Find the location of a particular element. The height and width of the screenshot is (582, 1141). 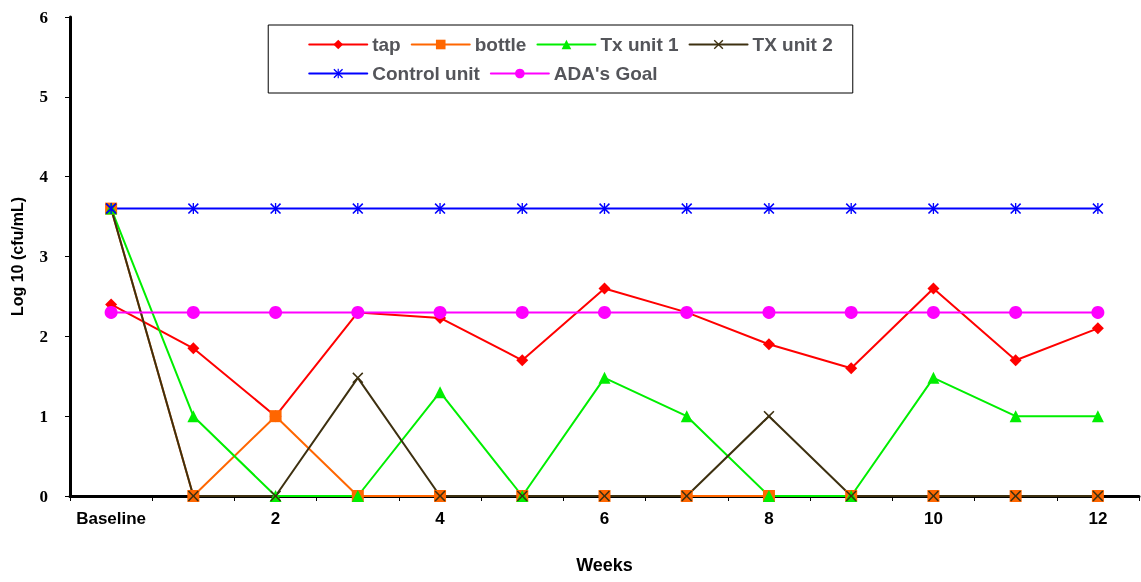

x-tick-label: 6 is located at coordinates (604, 518).